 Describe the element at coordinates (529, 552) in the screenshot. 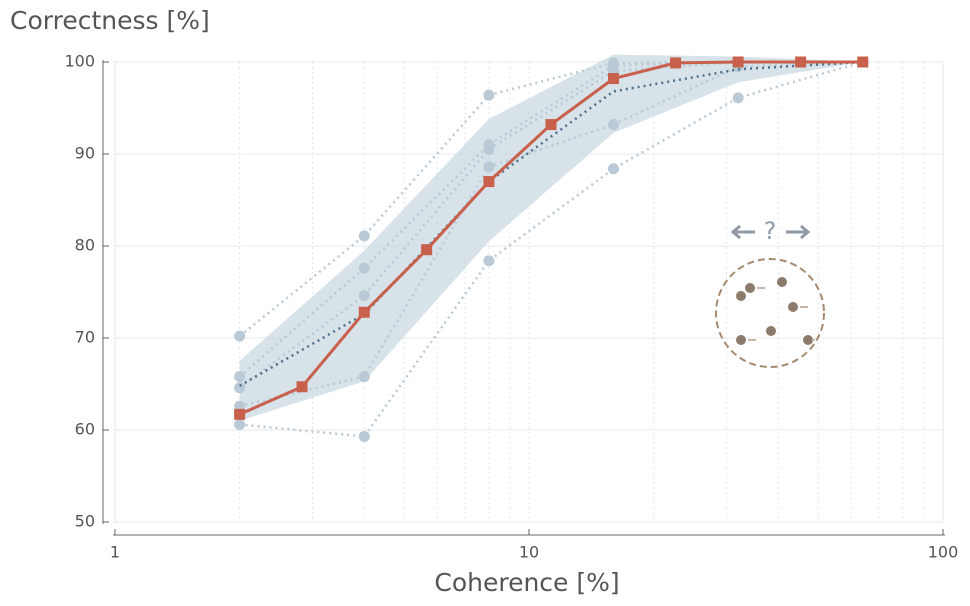

I see `x-tick-label: 10` at that location.